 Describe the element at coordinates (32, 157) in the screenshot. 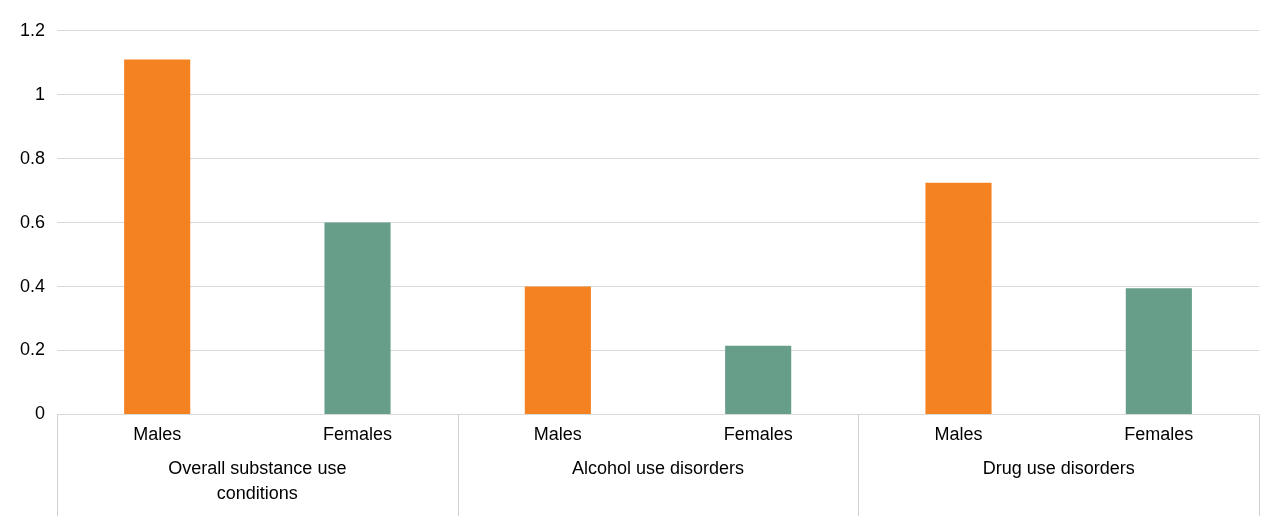

I see `y-tick-label: 0.8` at that location.